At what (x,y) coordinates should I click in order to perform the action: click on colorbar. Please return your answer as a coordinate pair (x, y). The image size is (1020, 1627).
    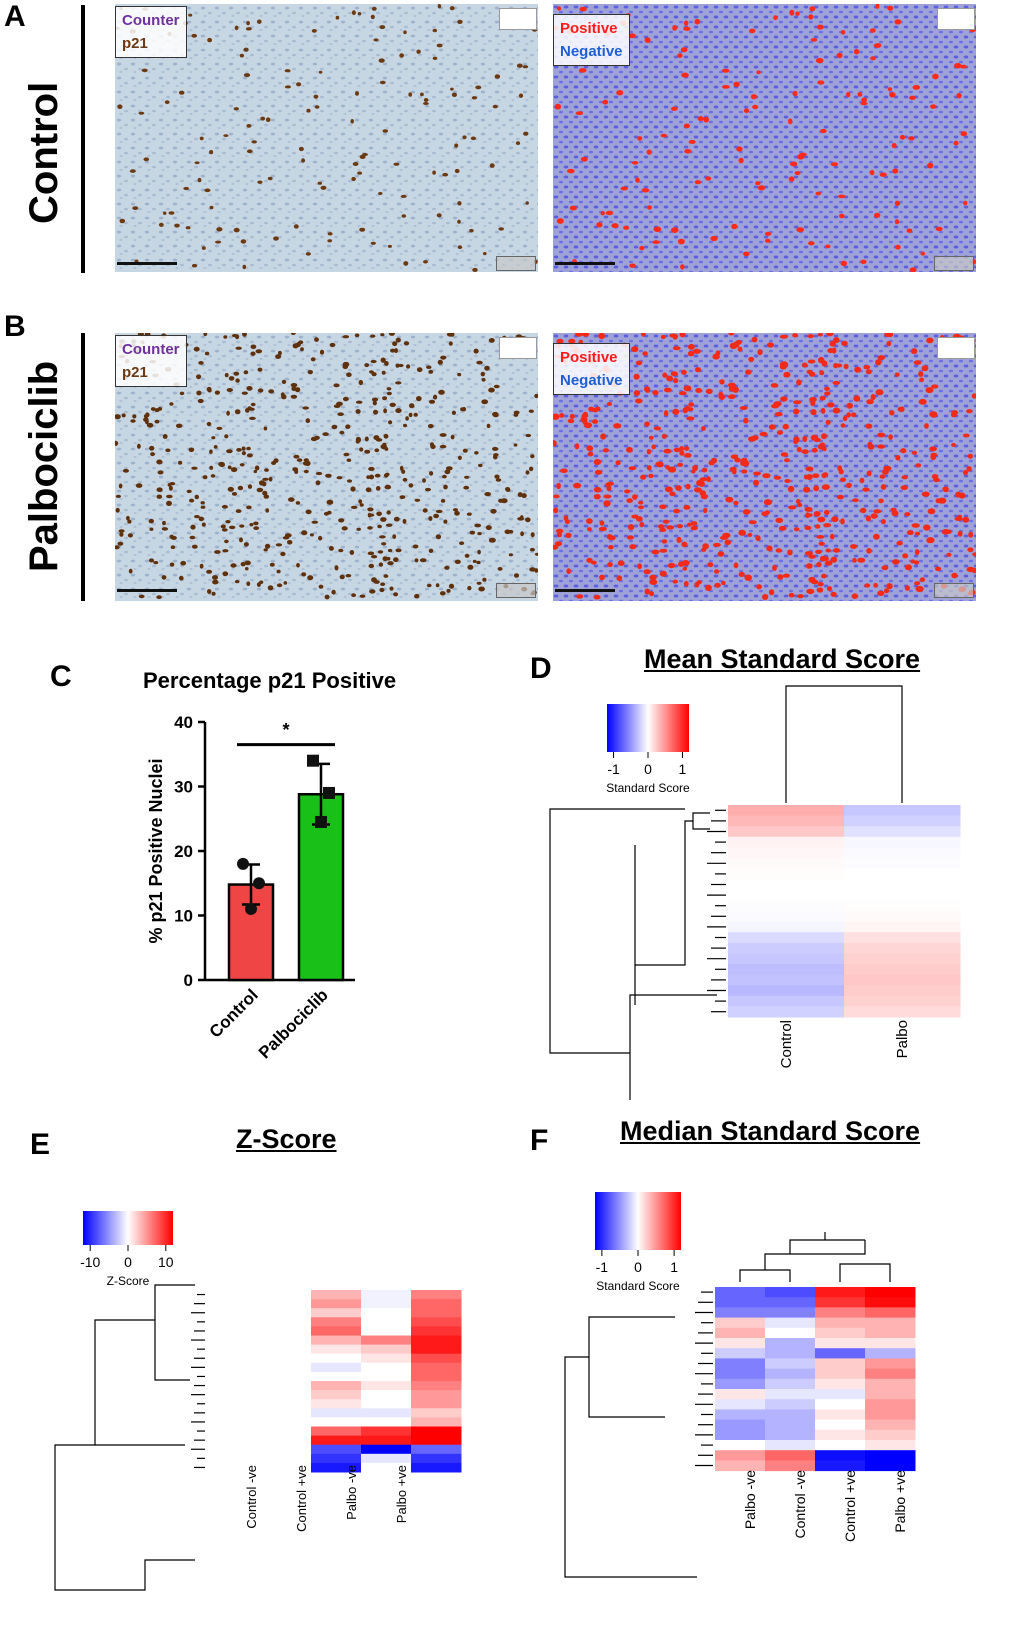
    Looking at the image, I should click on (638, 1221).